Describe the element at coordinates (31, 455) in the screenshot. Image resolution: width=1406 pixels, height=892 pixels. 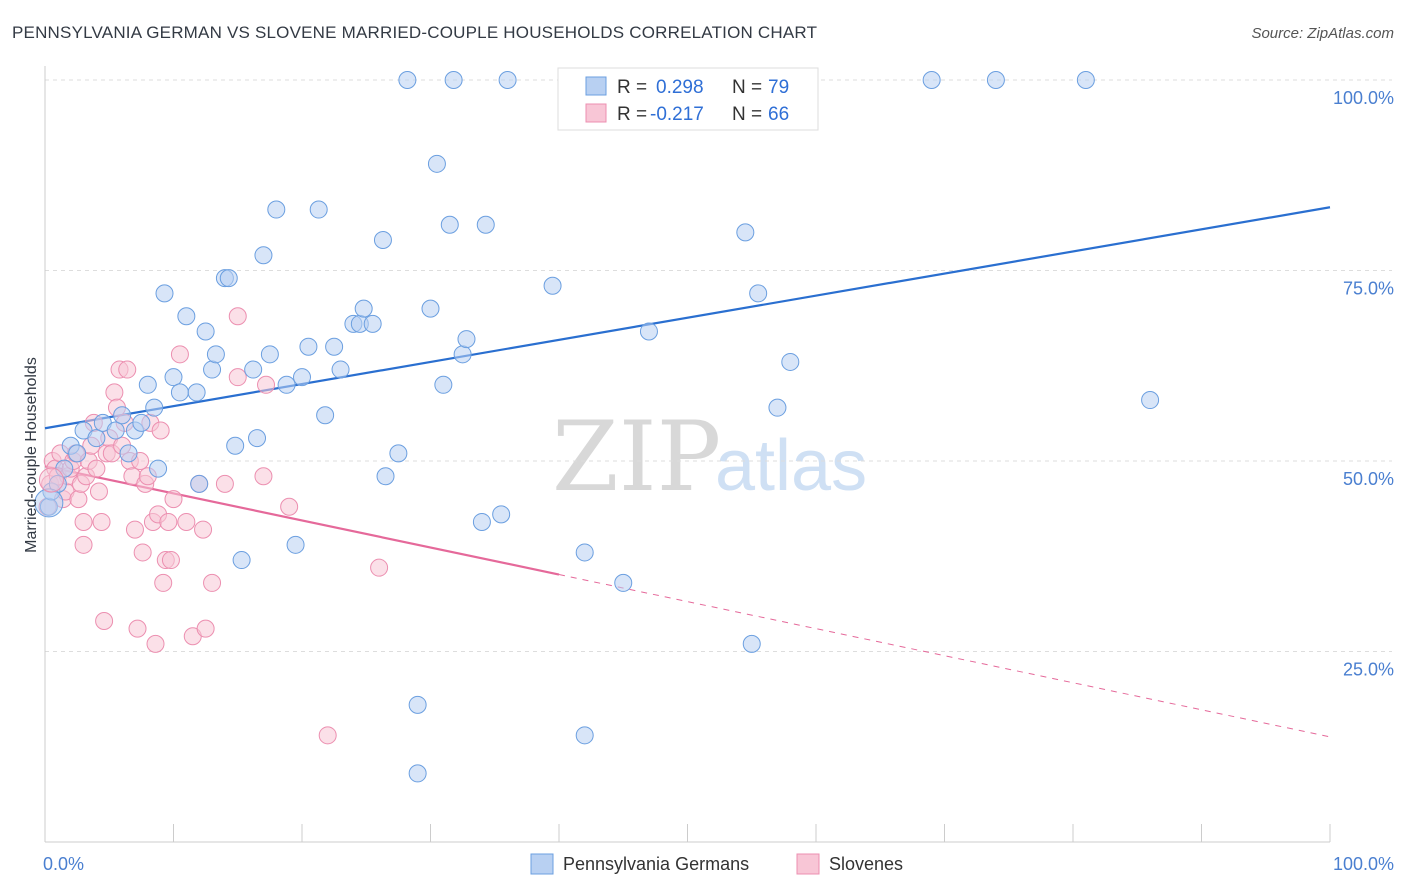
I see `y-axis-label: Married-couple Households` at that location.